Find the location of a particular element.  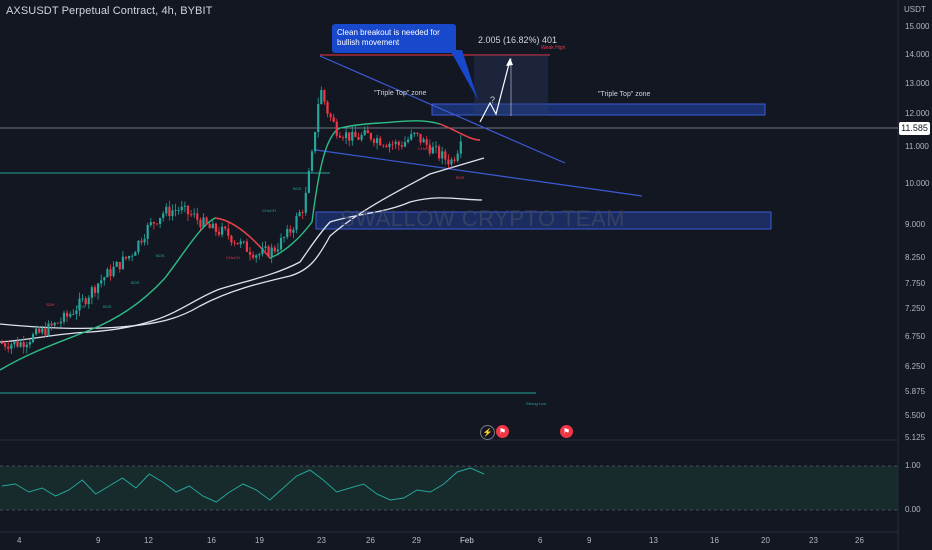

fast-ma-bear-segment is located at coordinates (242, 238).